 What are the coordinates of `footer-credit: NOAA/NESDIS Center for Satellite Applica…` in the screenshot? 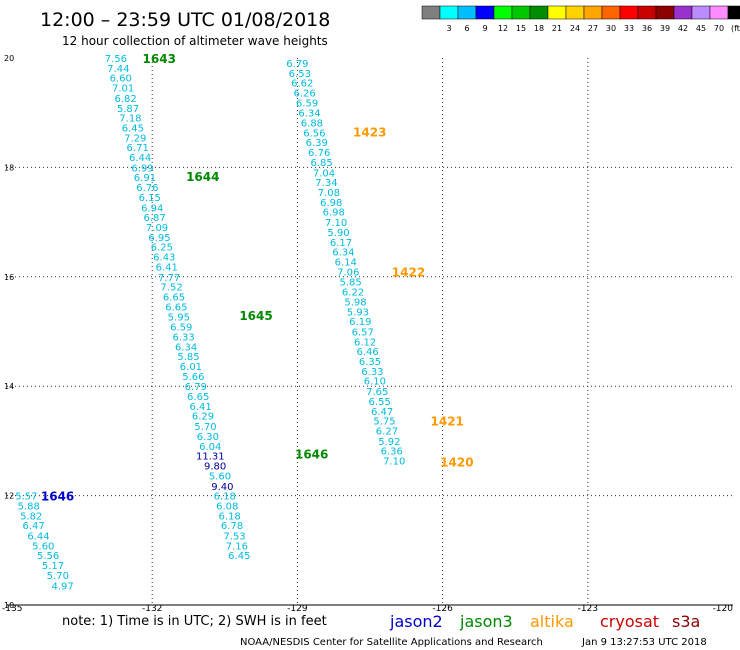 It's located at (391, 642).